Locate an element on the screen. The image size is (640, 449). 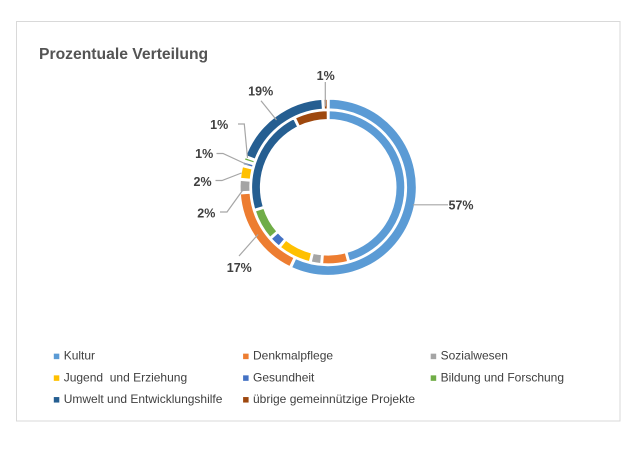
svg-text: Bildung und Forschung is located at coordinates (502, 377).